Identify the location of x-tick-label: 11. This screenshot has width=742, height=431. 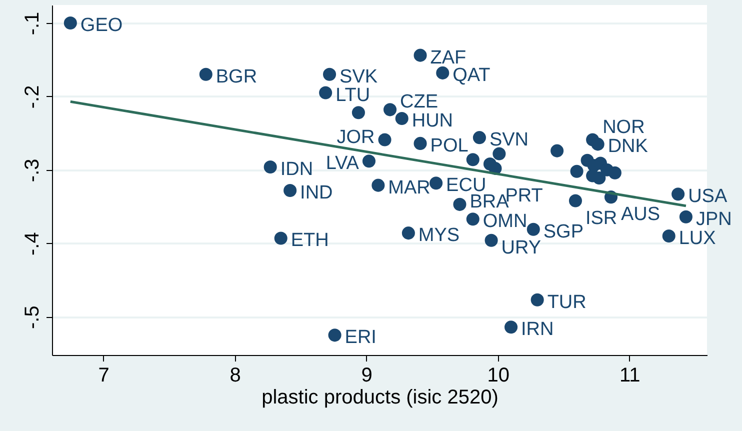
(630, 375).